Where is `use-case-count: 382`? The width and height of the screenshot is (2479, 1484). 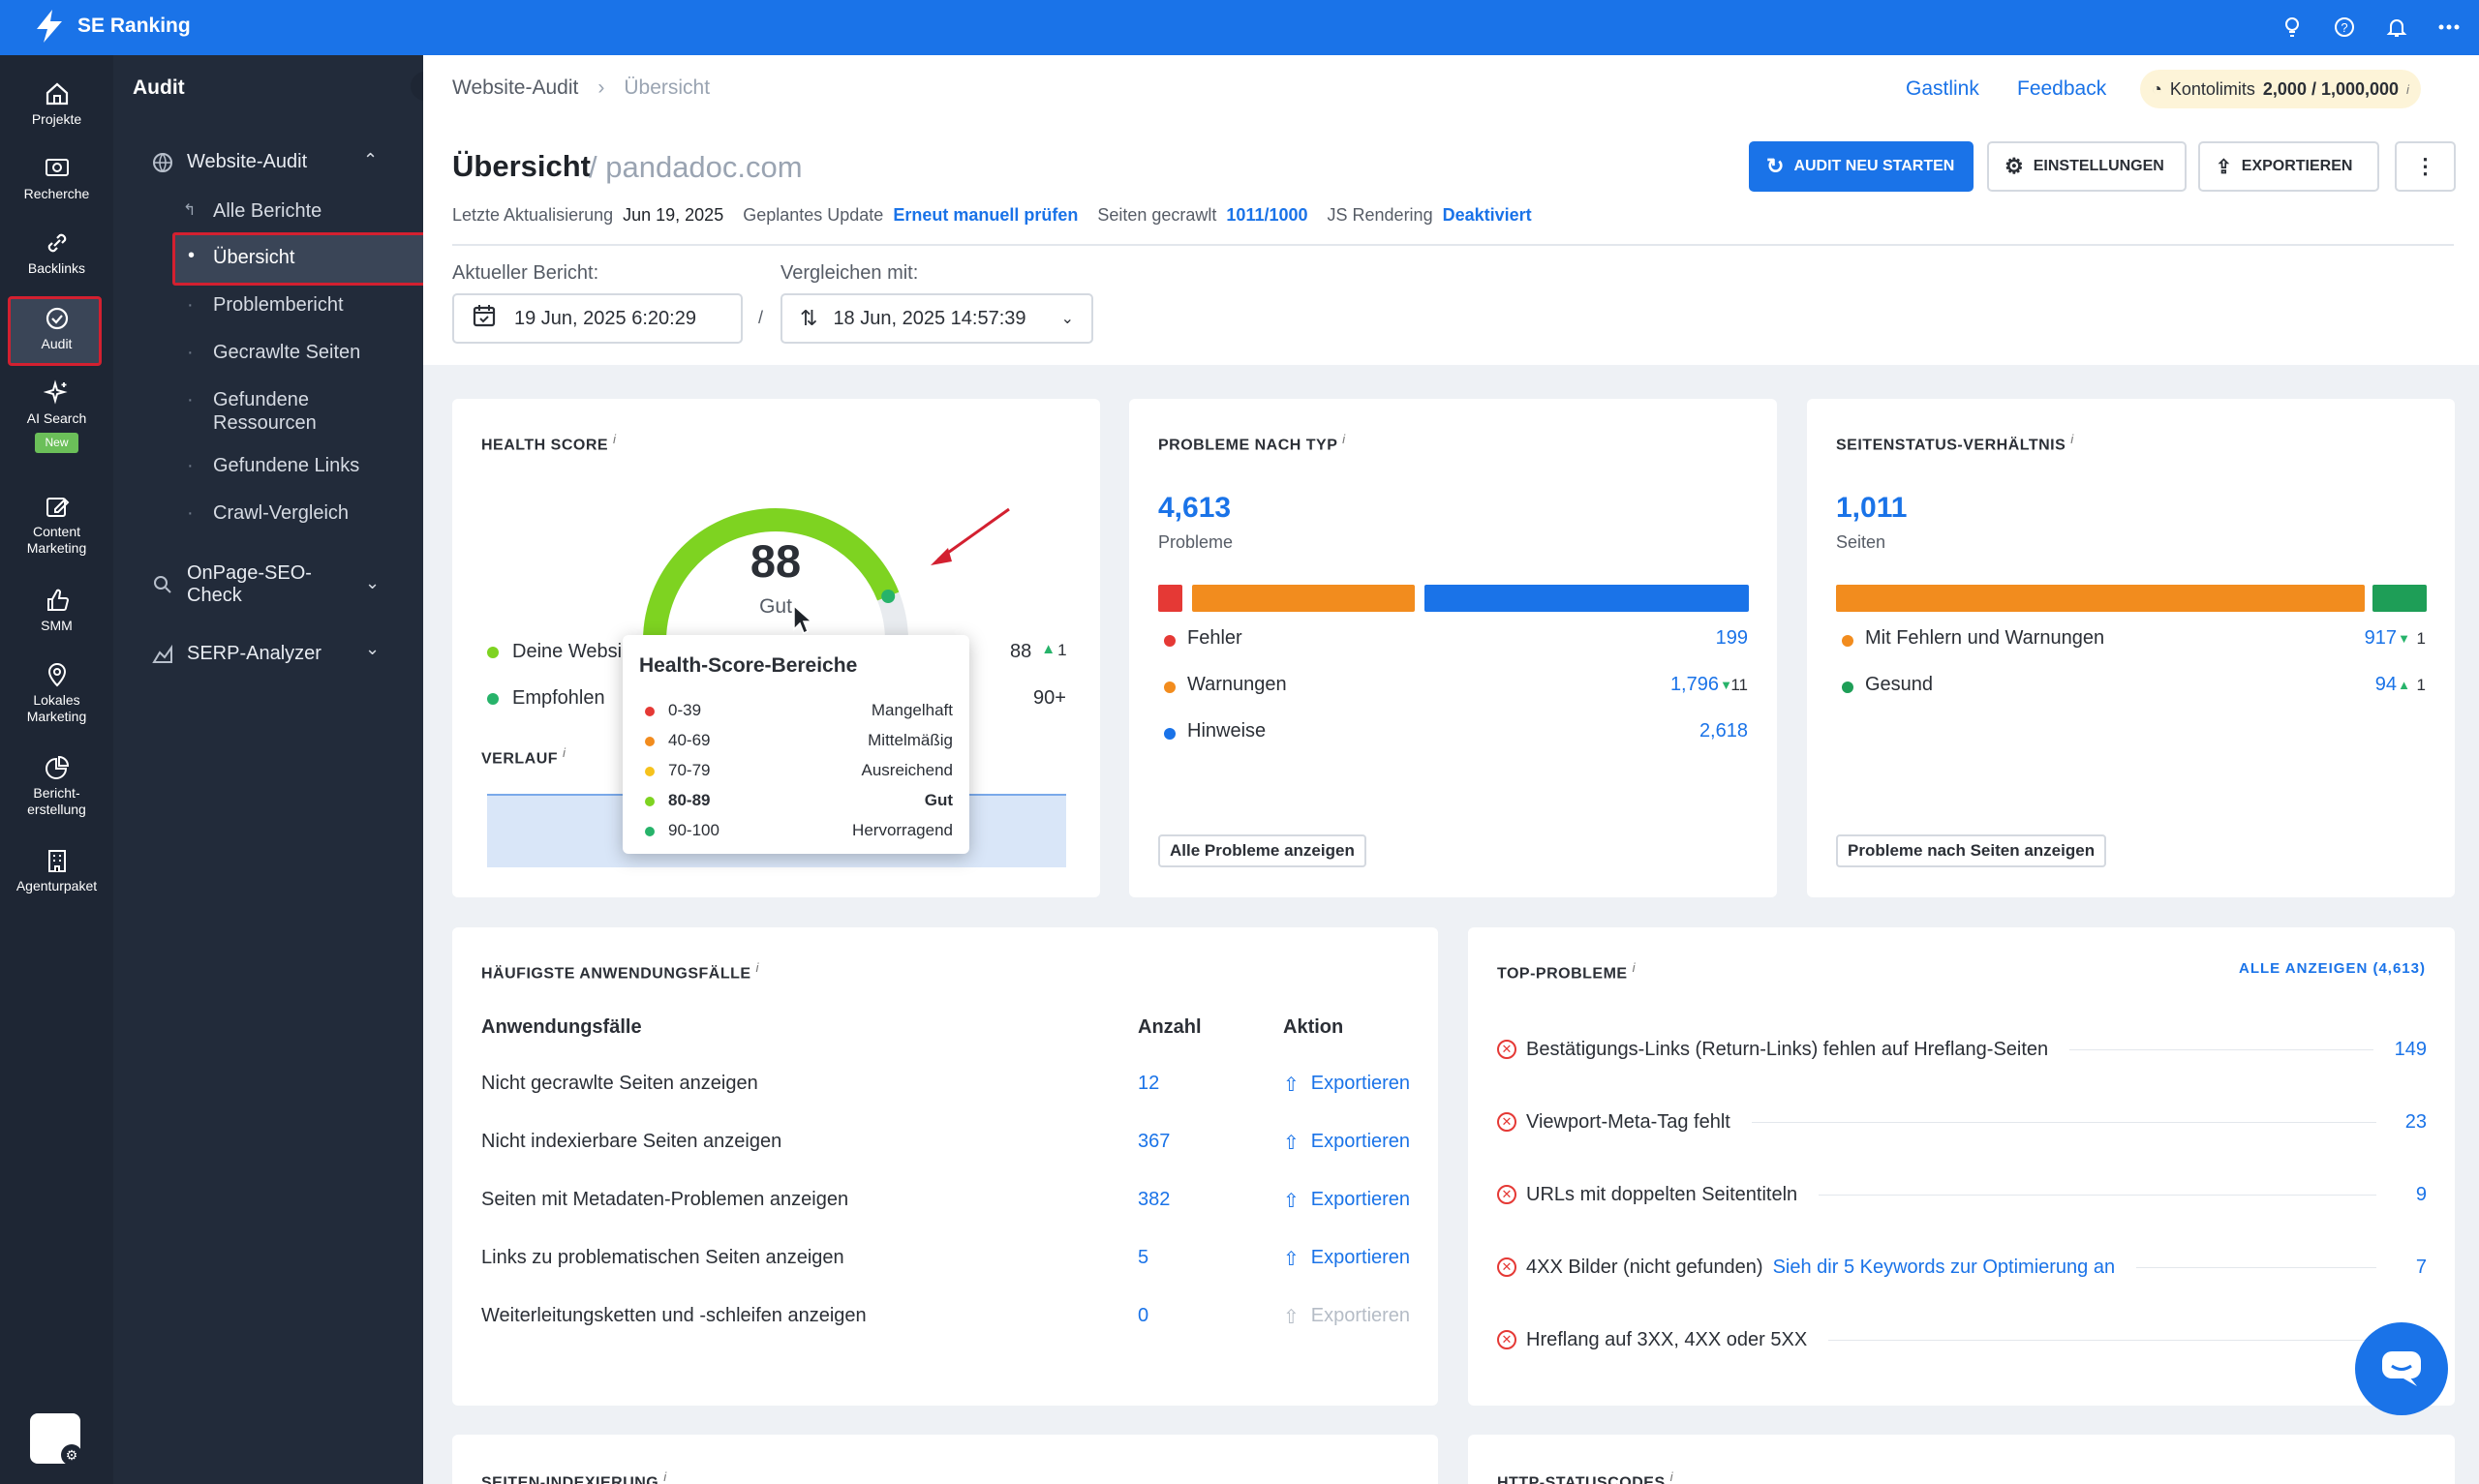 use-case-count: 382 is located at coordinates (1154, 1199).